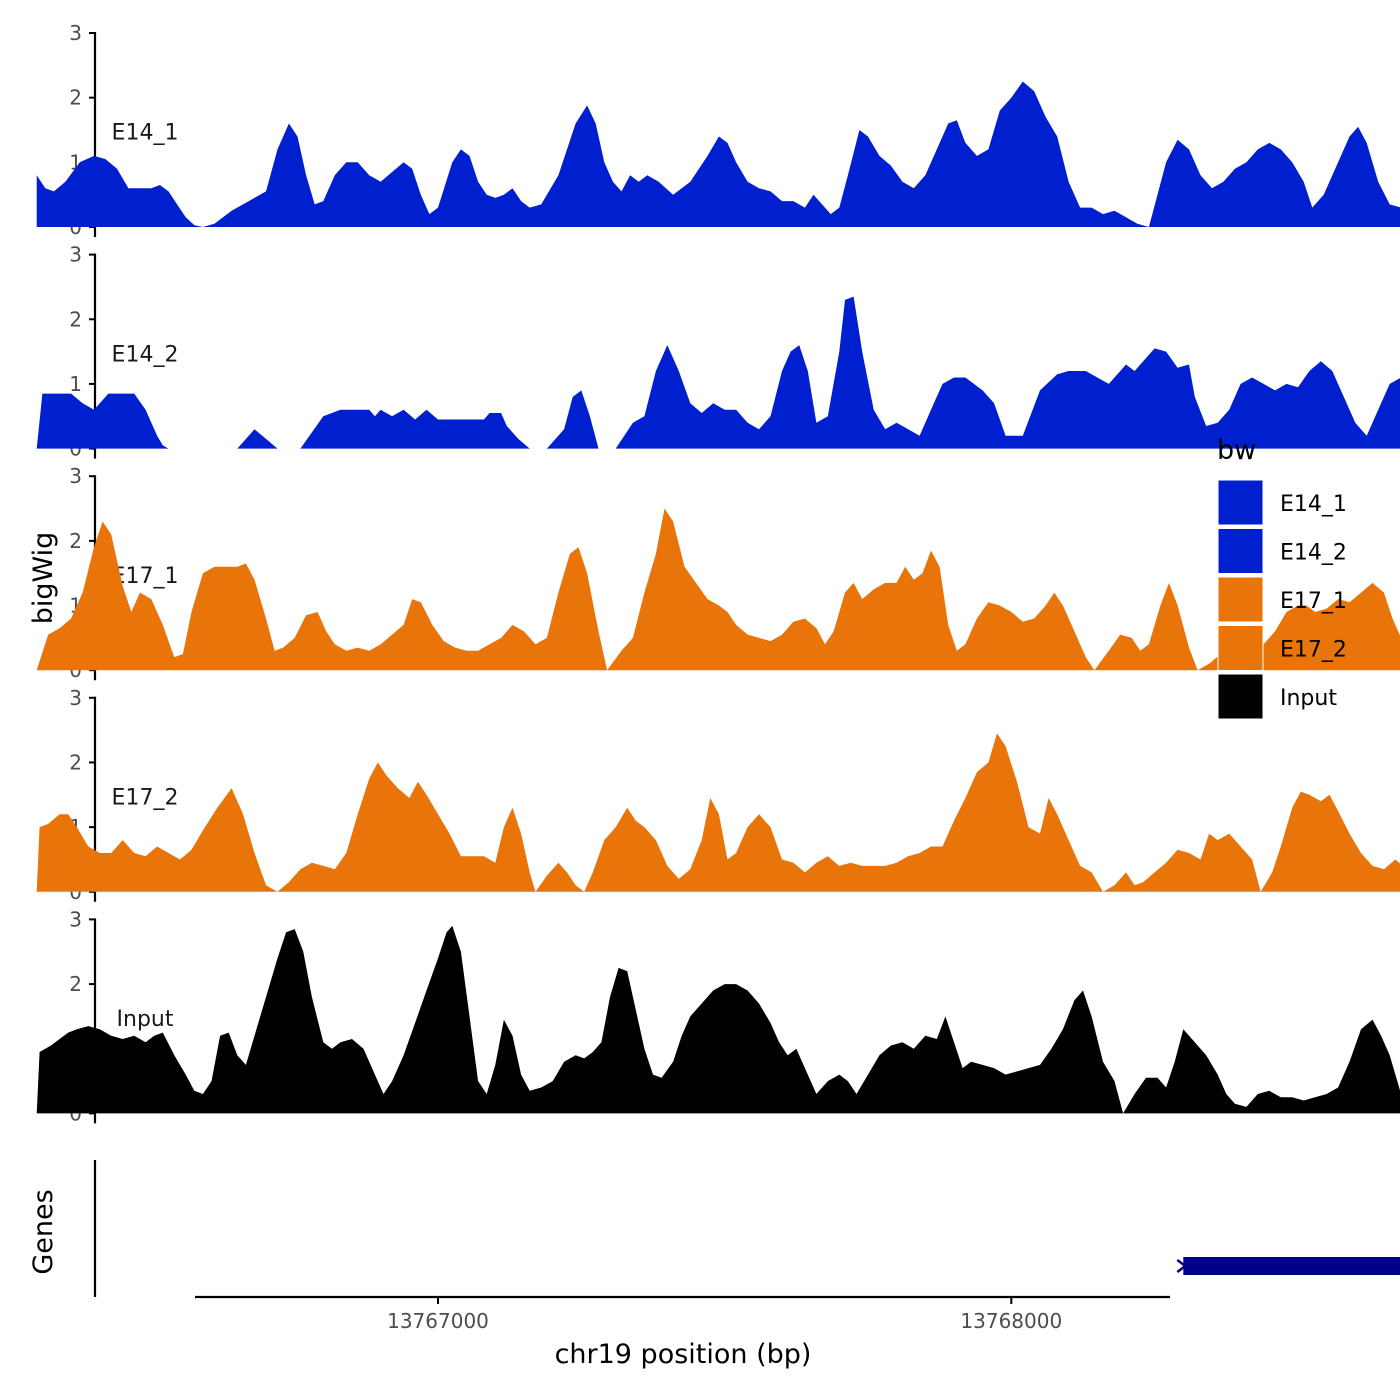  What do you see at coordinates (145, 1019) in the screenshot?
I see `track-label: Input` at bounding box center [145, 1019].